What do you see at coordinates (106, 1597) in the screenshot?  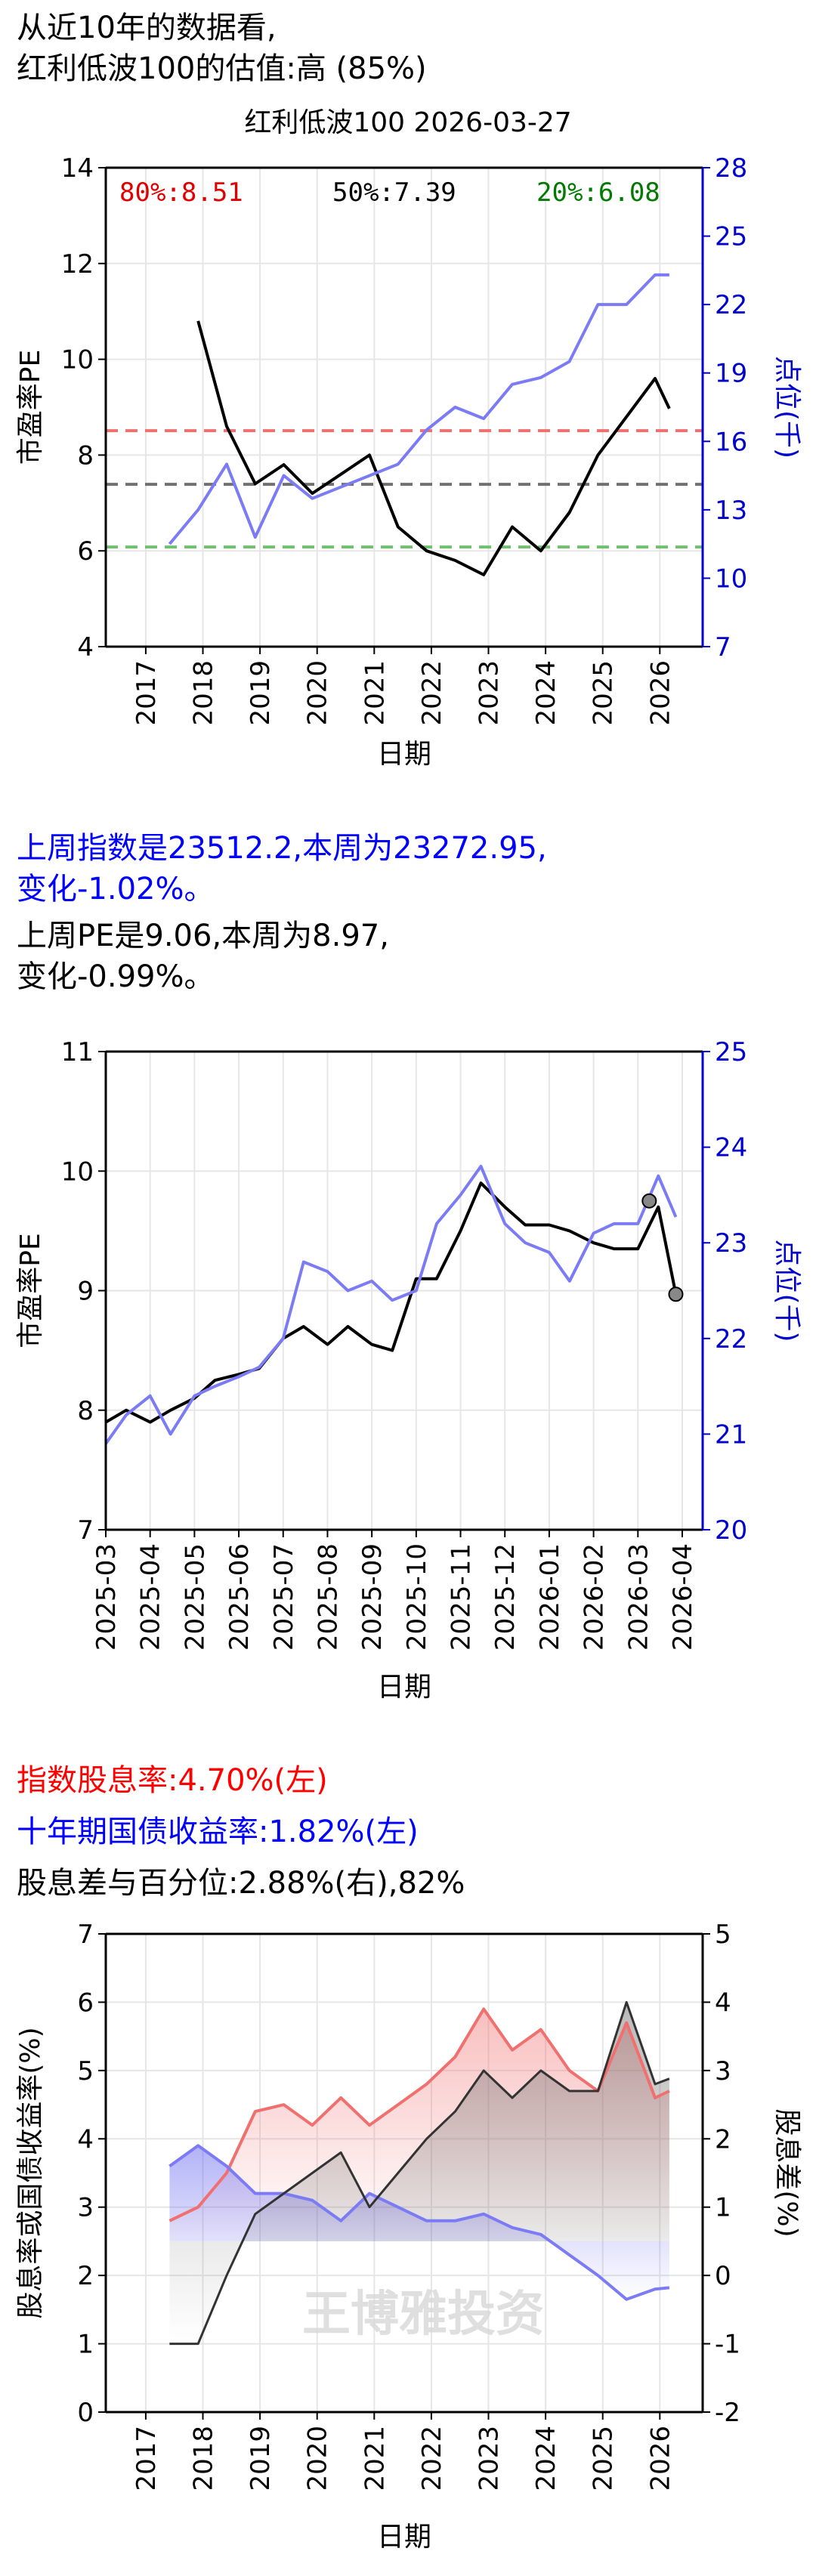 I see `x-tick-label: 2025-03` at bounding box center [106, 1597].